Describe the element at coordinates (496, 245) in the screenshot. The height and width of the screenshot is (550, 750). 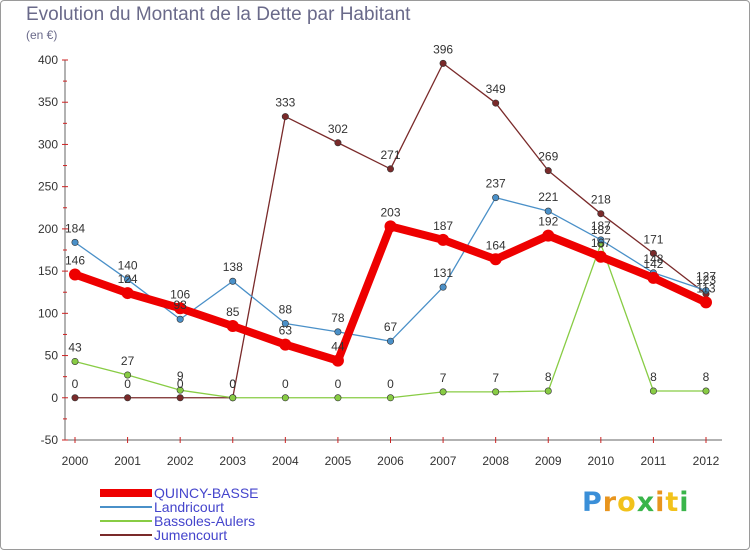
I see `data-label: 164` at that location.